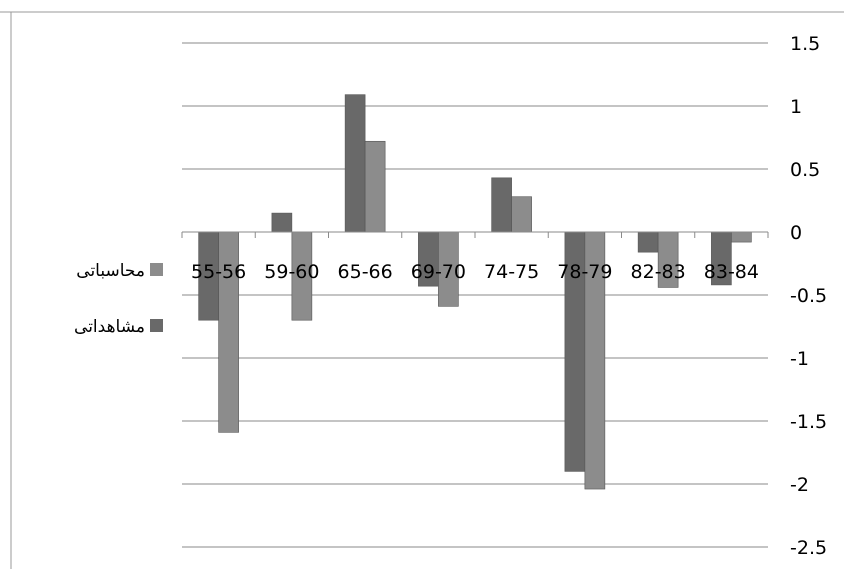 Image resolution: width=844 pixels, height=569 pixels. I want to click on x-tick-label: 55-56, so click(218, 272).